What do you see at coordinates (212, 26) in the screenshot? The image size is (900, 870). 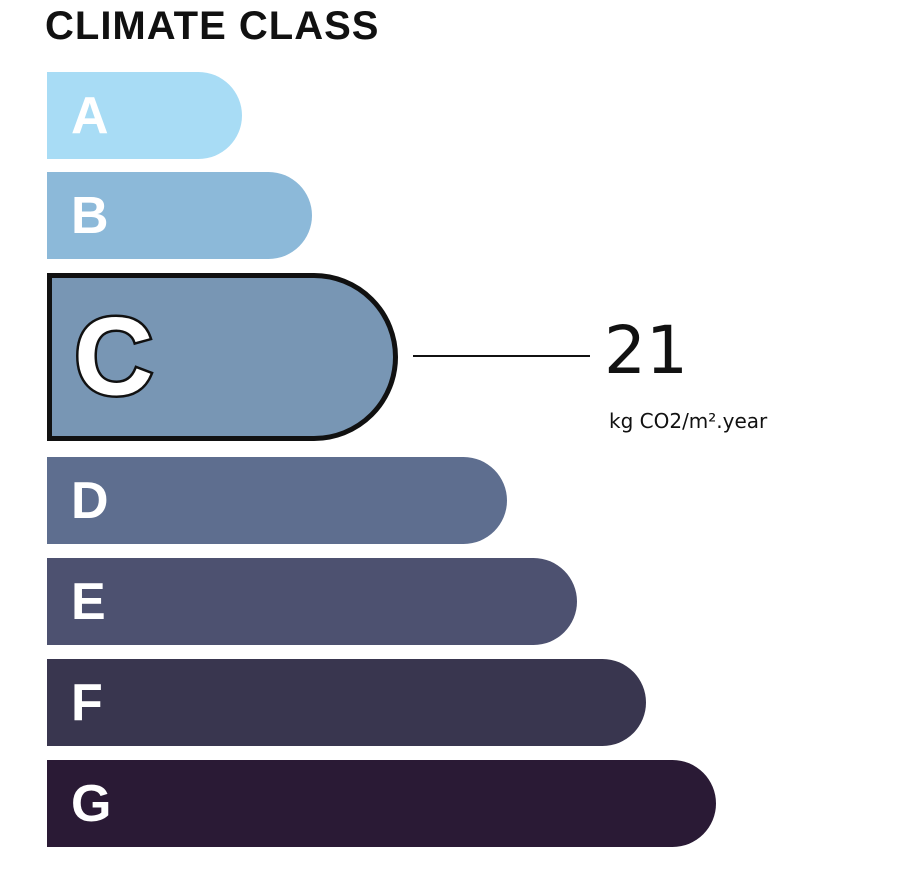 I see `title: CLIMATE CLASS` at bounding box center [212, 26].